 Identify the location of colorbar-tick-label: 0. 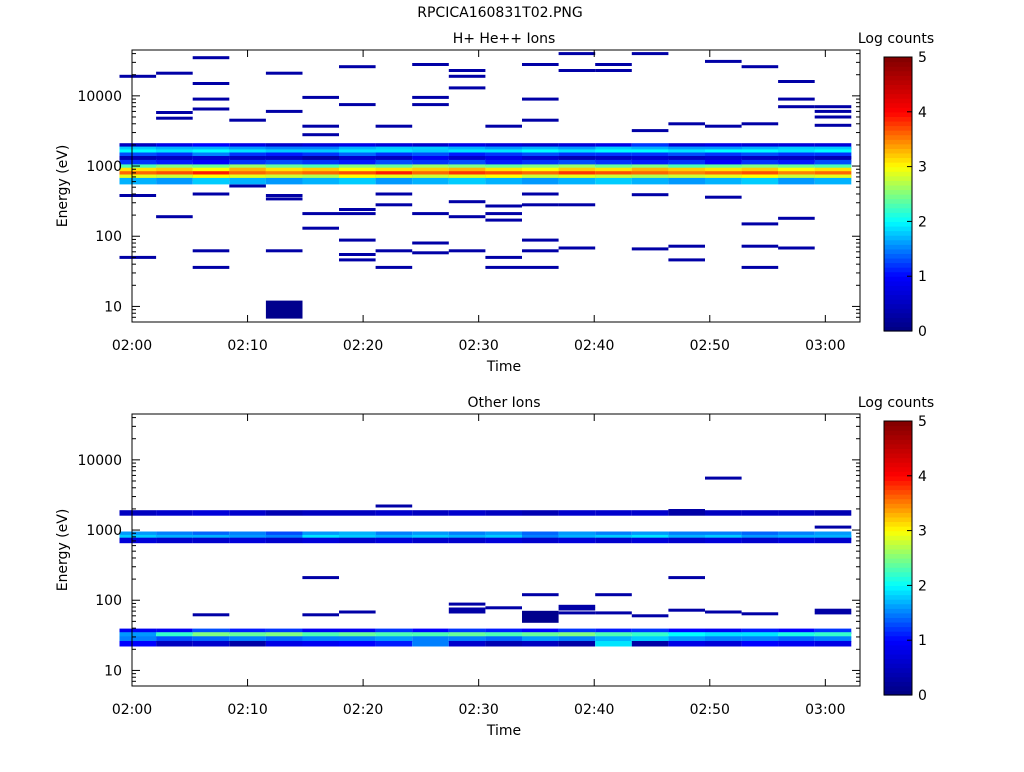
(922, 332).